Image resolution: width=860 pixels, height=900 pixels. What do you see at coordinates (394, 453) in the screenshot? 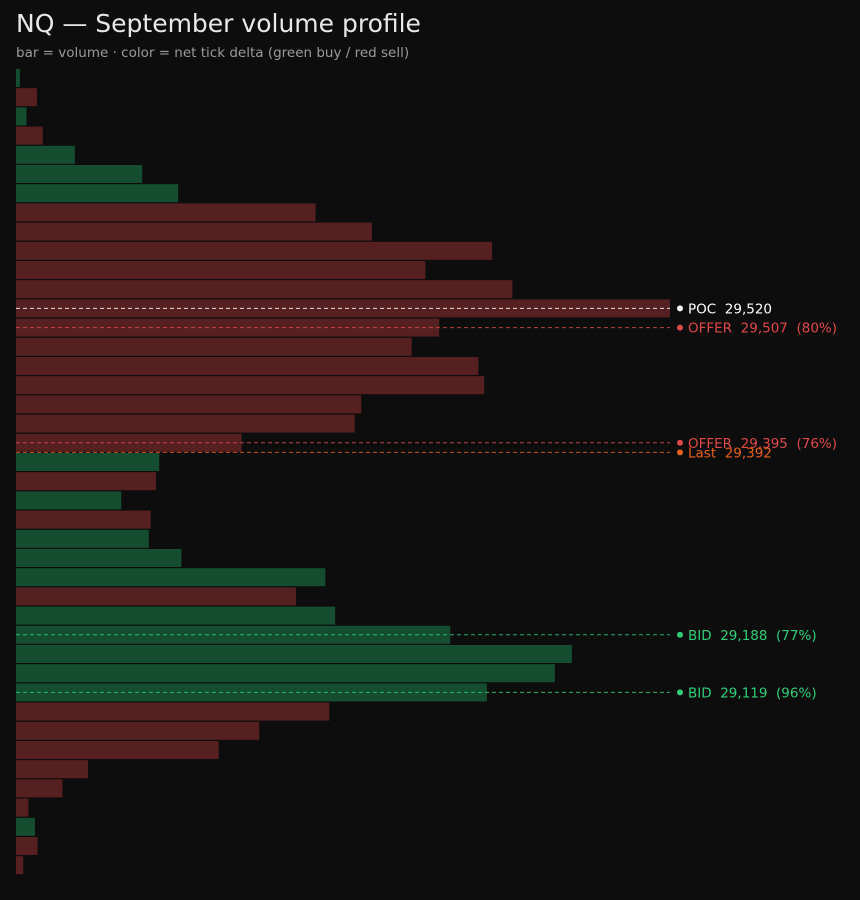
I see `price-level-marker: Last 29,392` at bounding box center [394, 453].